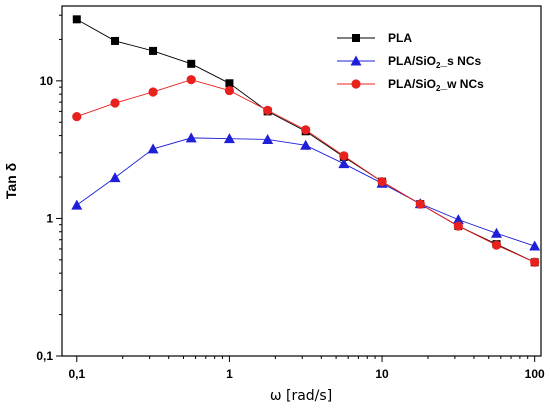  I want to click on legend-label: PLA/SiO2_w NCs, so click(436, 85).